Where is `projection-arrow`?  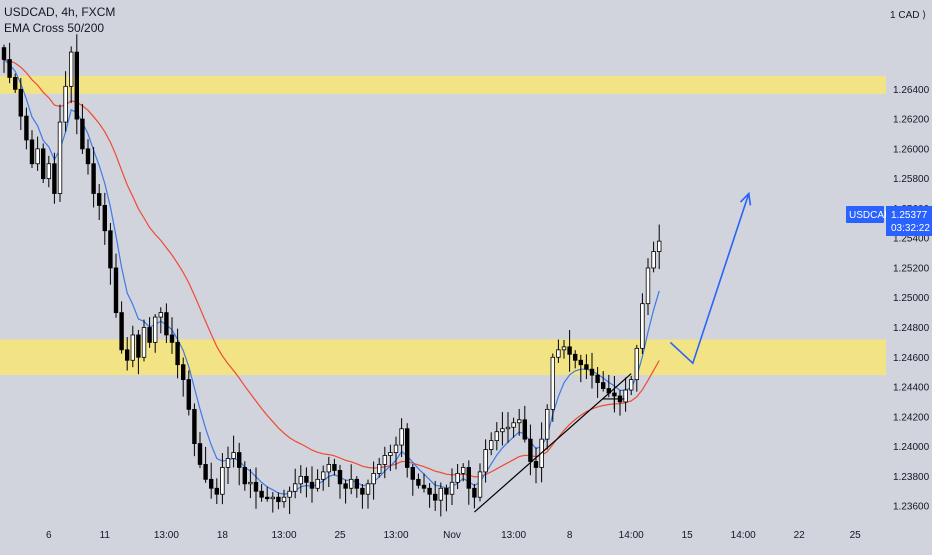 projection-arrow is located at coordinates (709, 279).